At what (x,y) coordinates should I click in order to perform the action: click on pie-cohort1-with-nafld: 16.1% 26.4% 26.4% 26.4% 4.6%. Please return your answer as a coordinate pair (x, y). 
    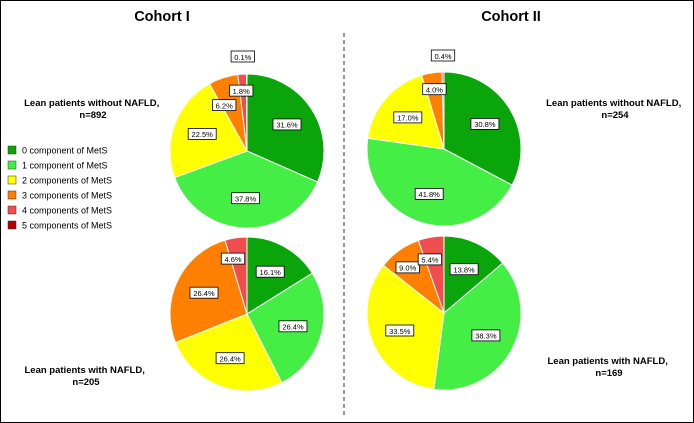
    Looking at the image, I should click on (247, 314).